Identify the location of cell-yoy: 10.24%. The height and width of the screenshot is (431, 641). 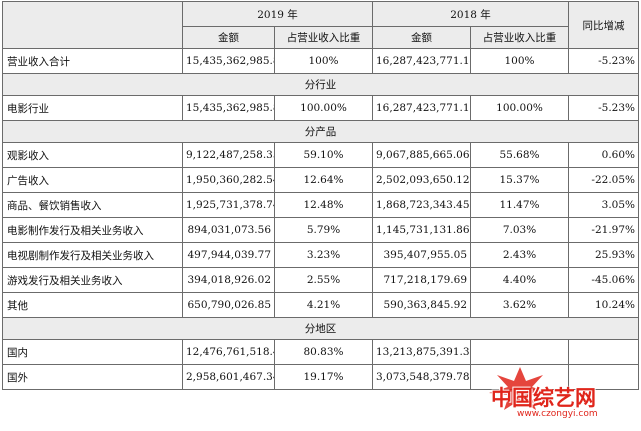
(603, 305).